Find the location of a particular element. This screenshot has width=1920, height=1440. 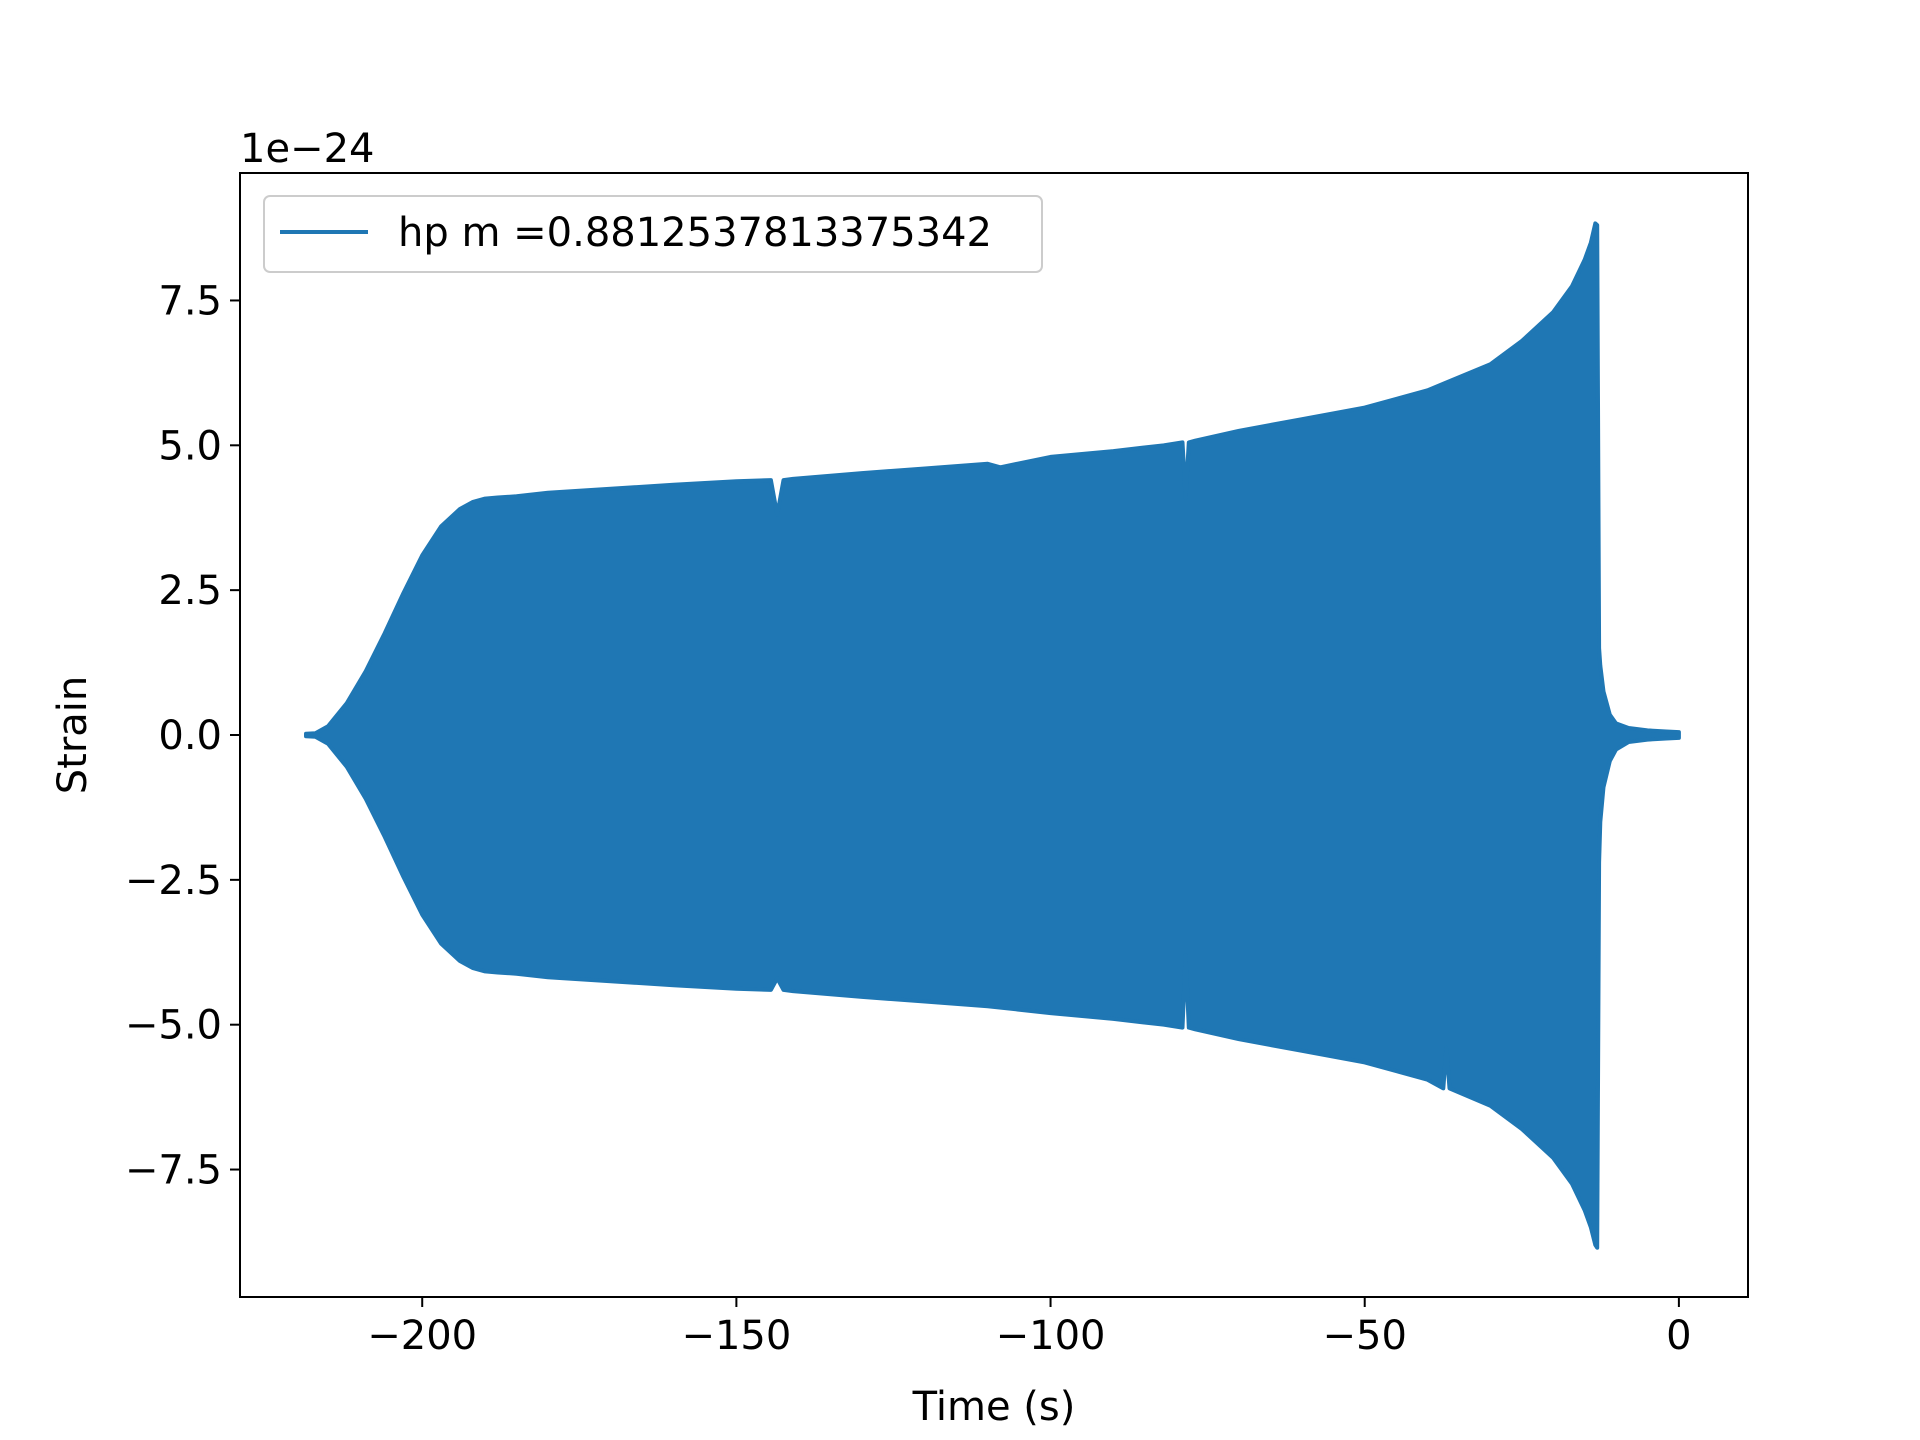

x-axis-label: Time (s) is located at coordinates (994, 1407).